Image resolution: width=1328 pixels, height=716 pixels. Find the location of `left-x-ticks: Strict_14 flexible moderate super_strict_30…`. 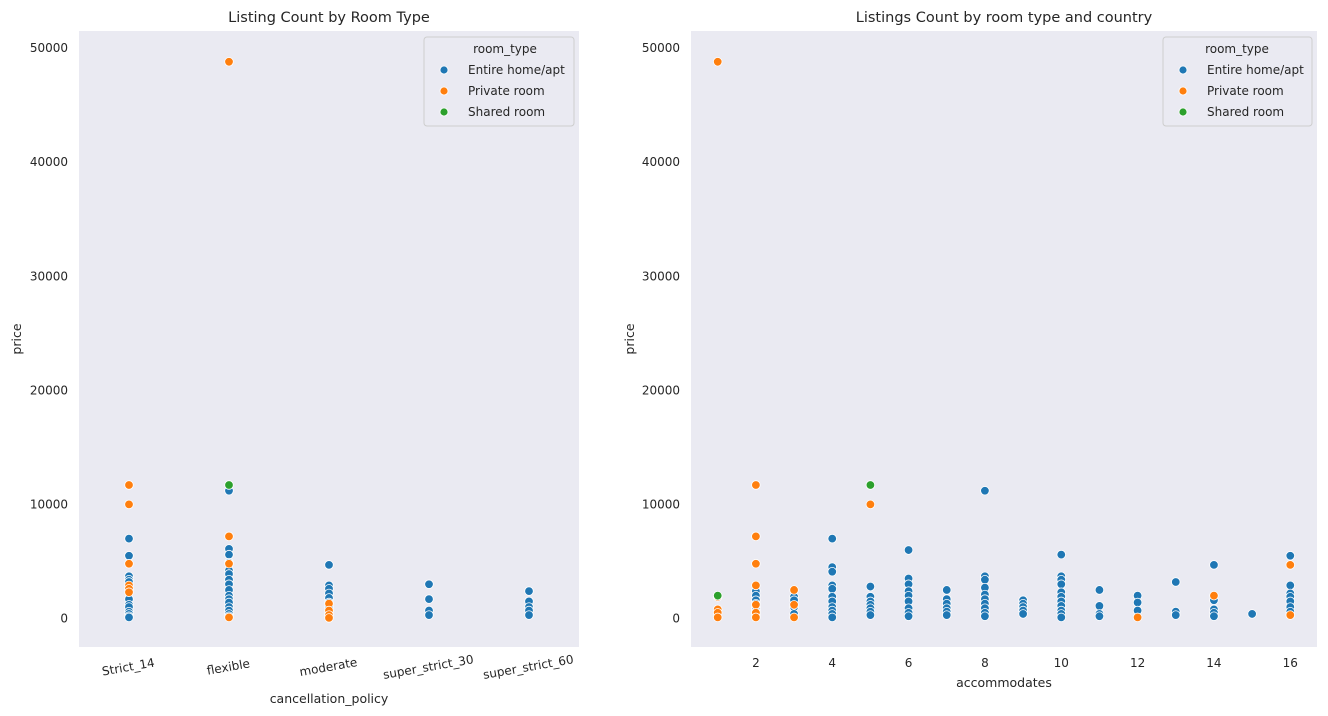

left-x-ticks: Strict_14 flexible moderate super_strict_30… is located at coordinates (338, 667).